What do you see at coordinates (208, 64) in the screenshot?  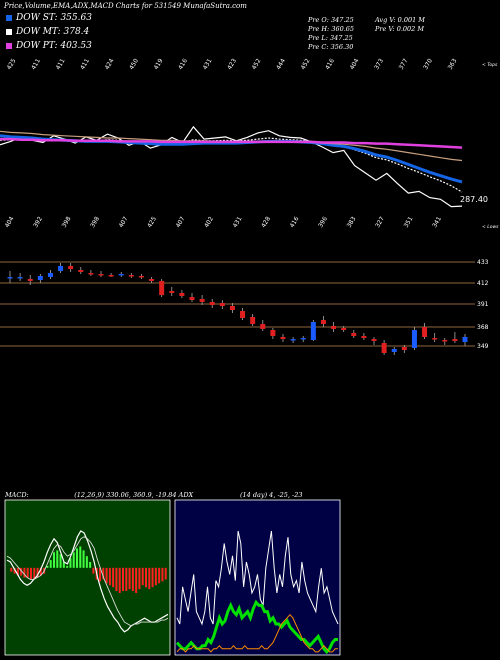 I see `top-tick-label: 431` at bounding box center [208, 64].